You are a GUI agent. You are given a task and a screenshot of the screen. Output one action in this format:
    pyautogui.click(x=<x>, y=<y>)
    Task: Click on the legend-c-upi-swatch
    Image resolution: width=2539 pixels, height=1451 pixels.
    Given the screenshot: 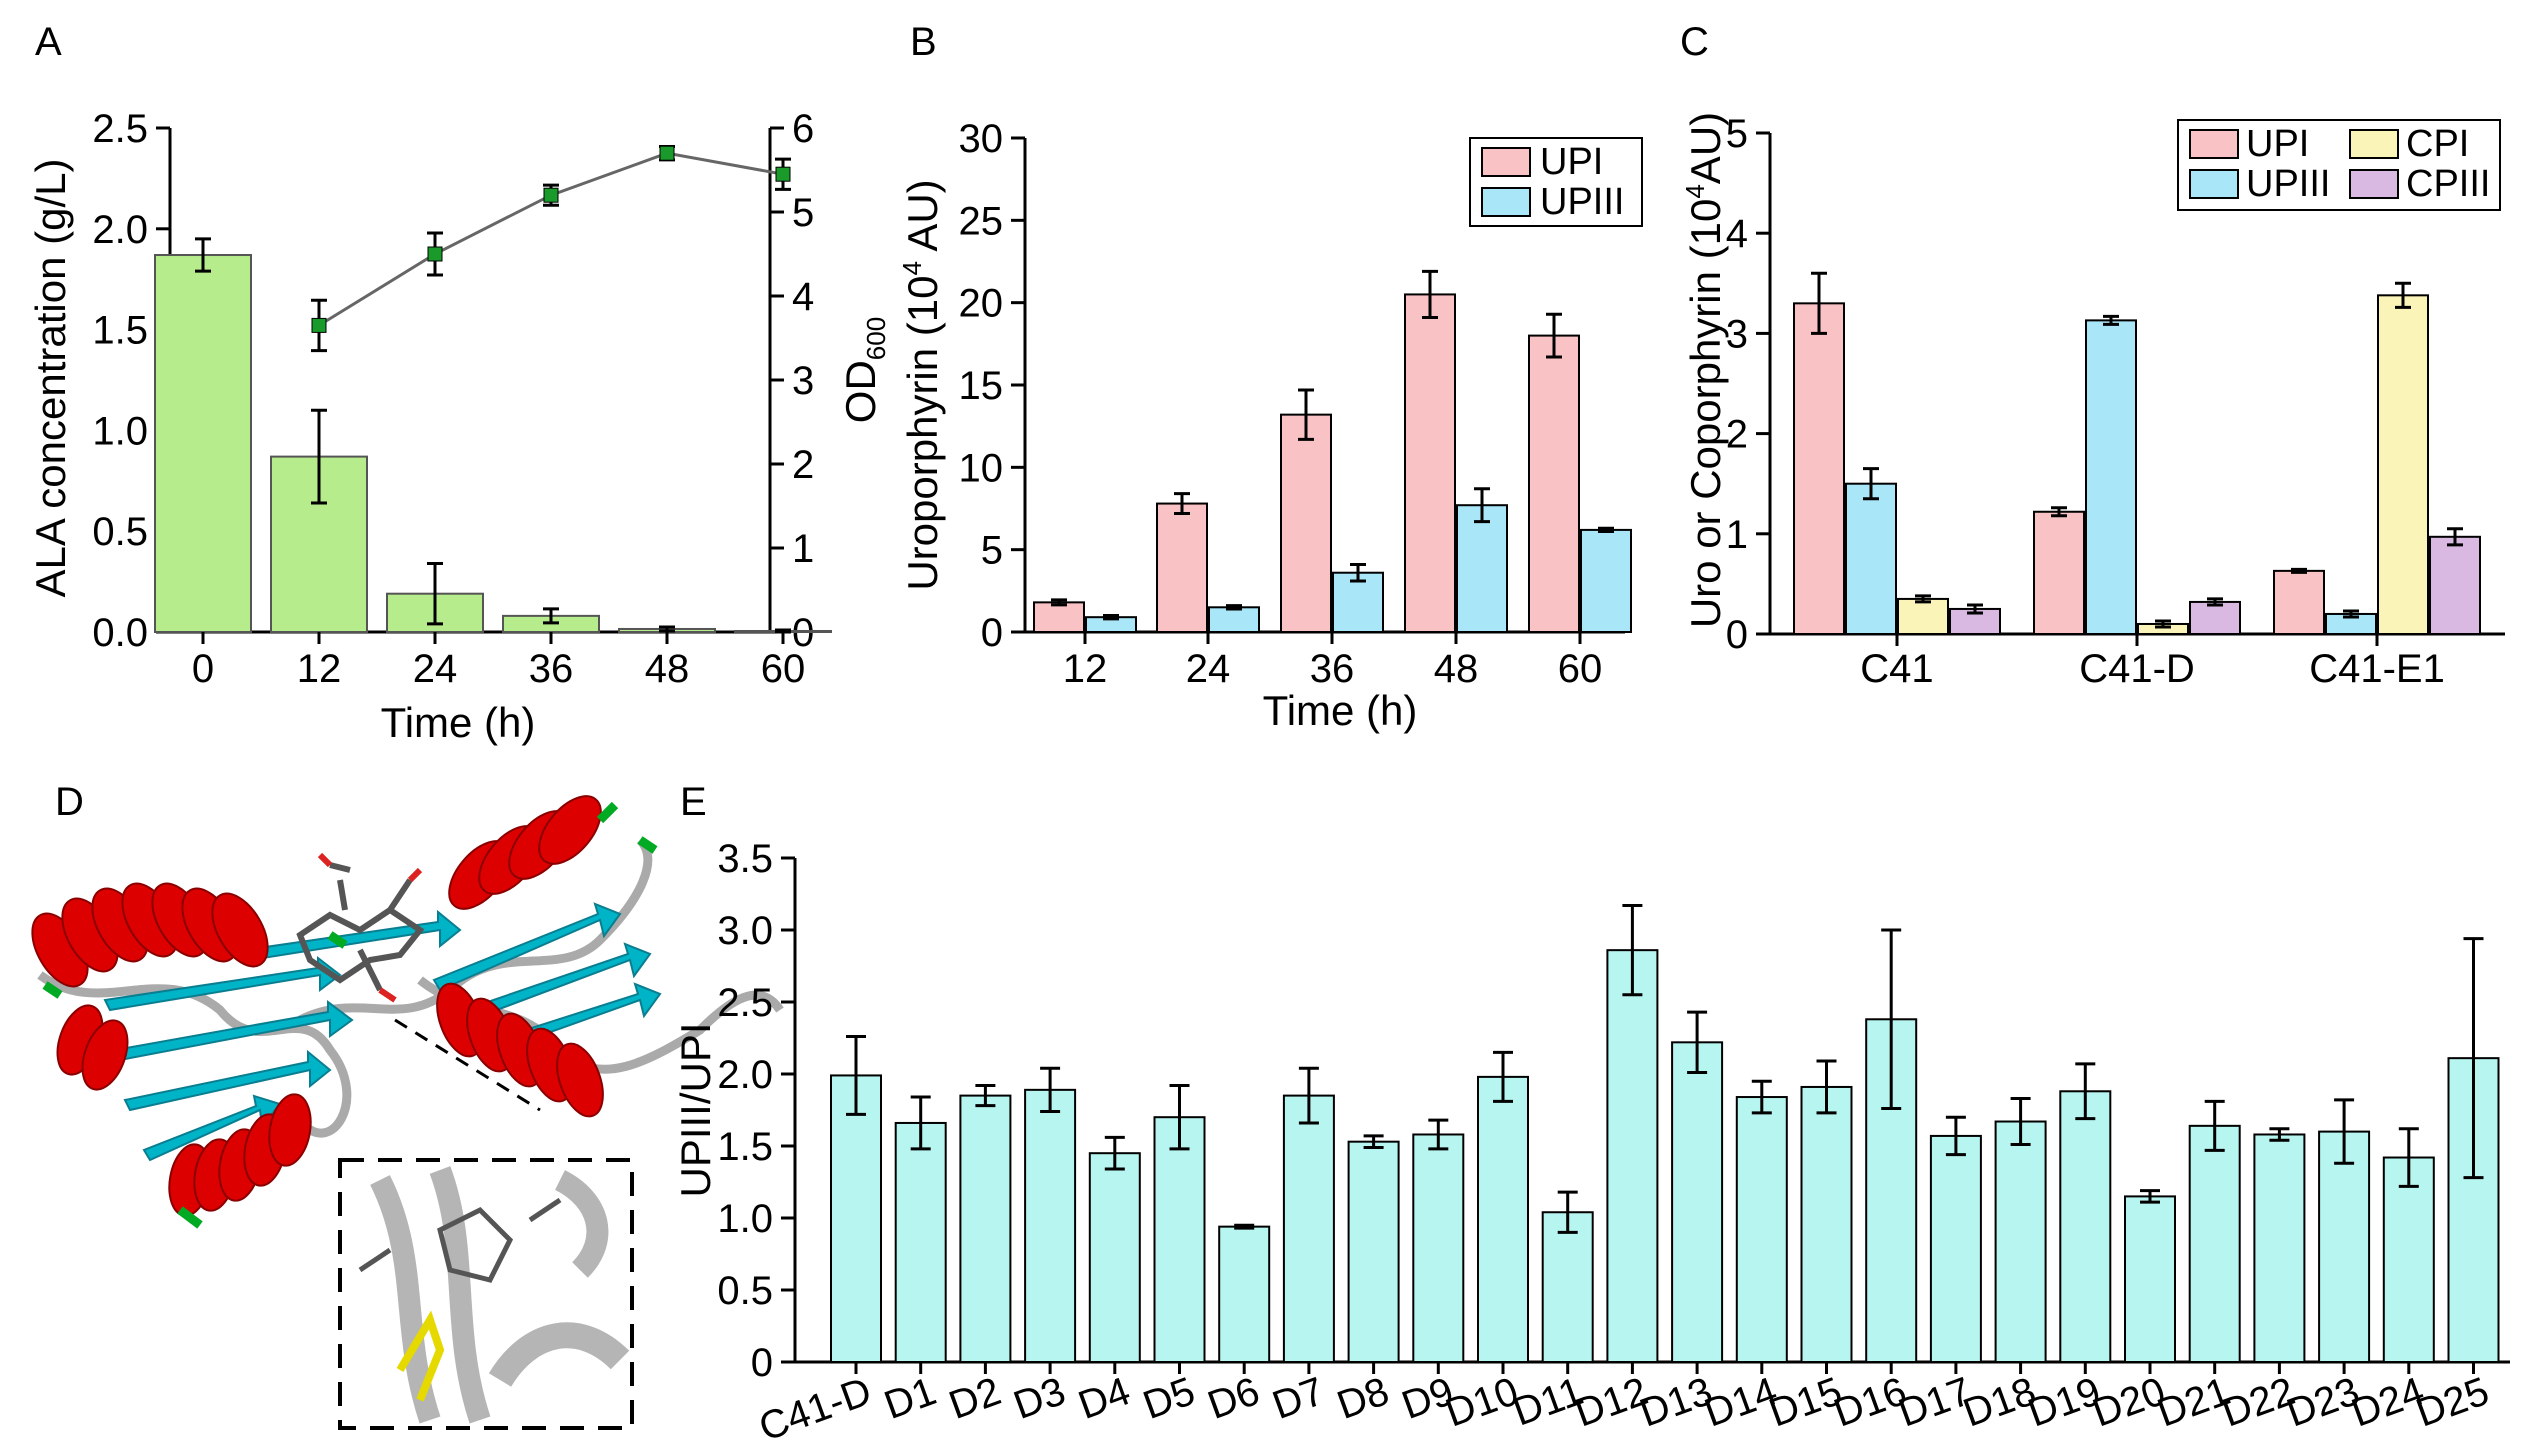 What is the action you would take?
    pyautogui.click(x=2214, y=144)
    